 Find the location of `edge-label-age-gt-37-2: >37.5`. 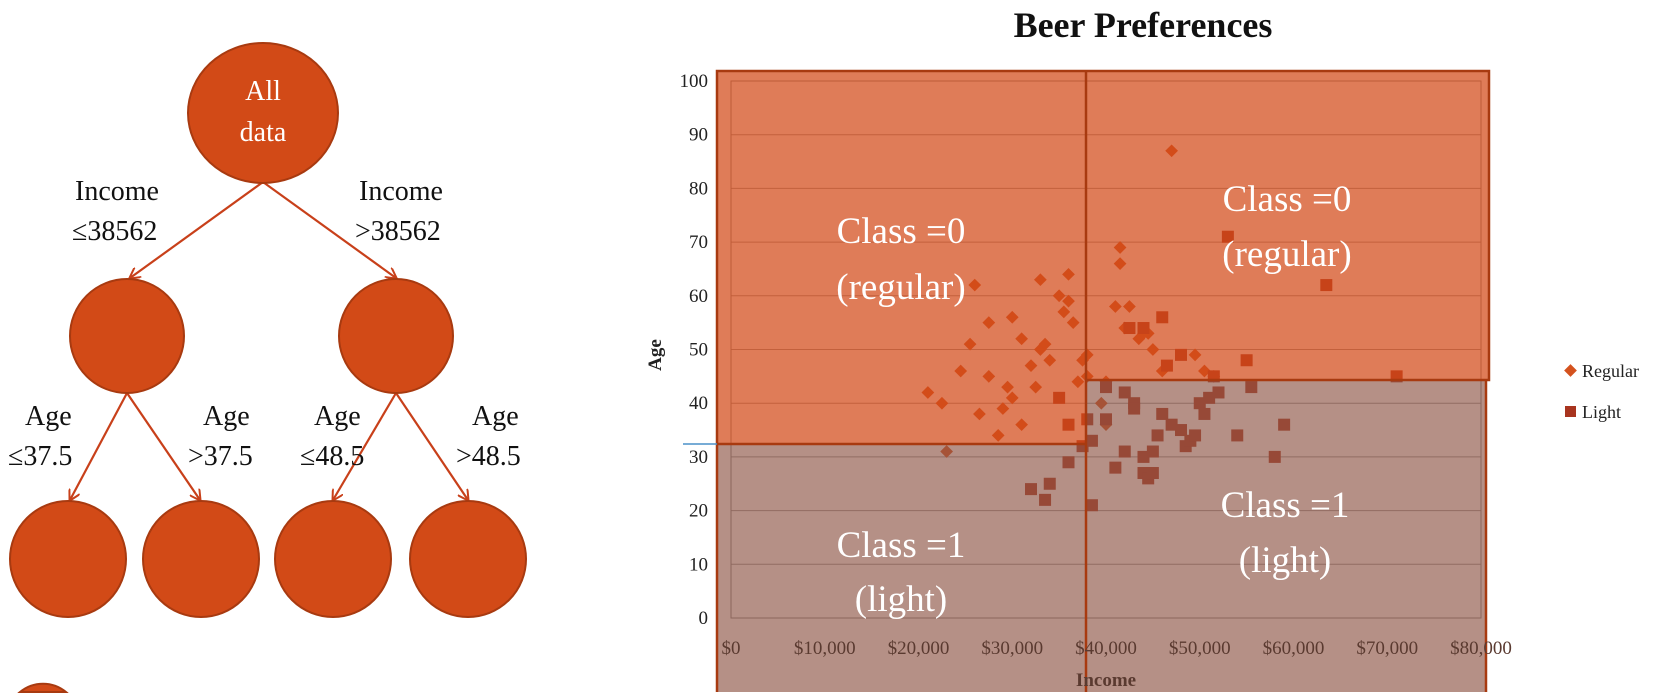

edge-label-age-gt-37-2: >37.5 is located at coordinates (220, 456).